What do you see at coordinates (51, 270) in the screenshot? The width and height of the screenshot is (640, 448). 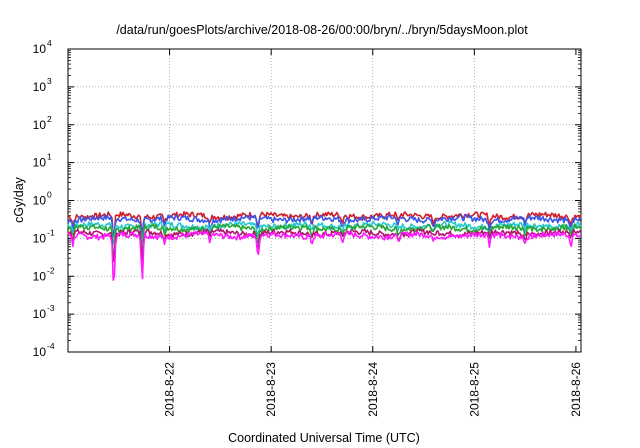 I see `y-tick-exponent: -2` at bounding box center [51, 270].